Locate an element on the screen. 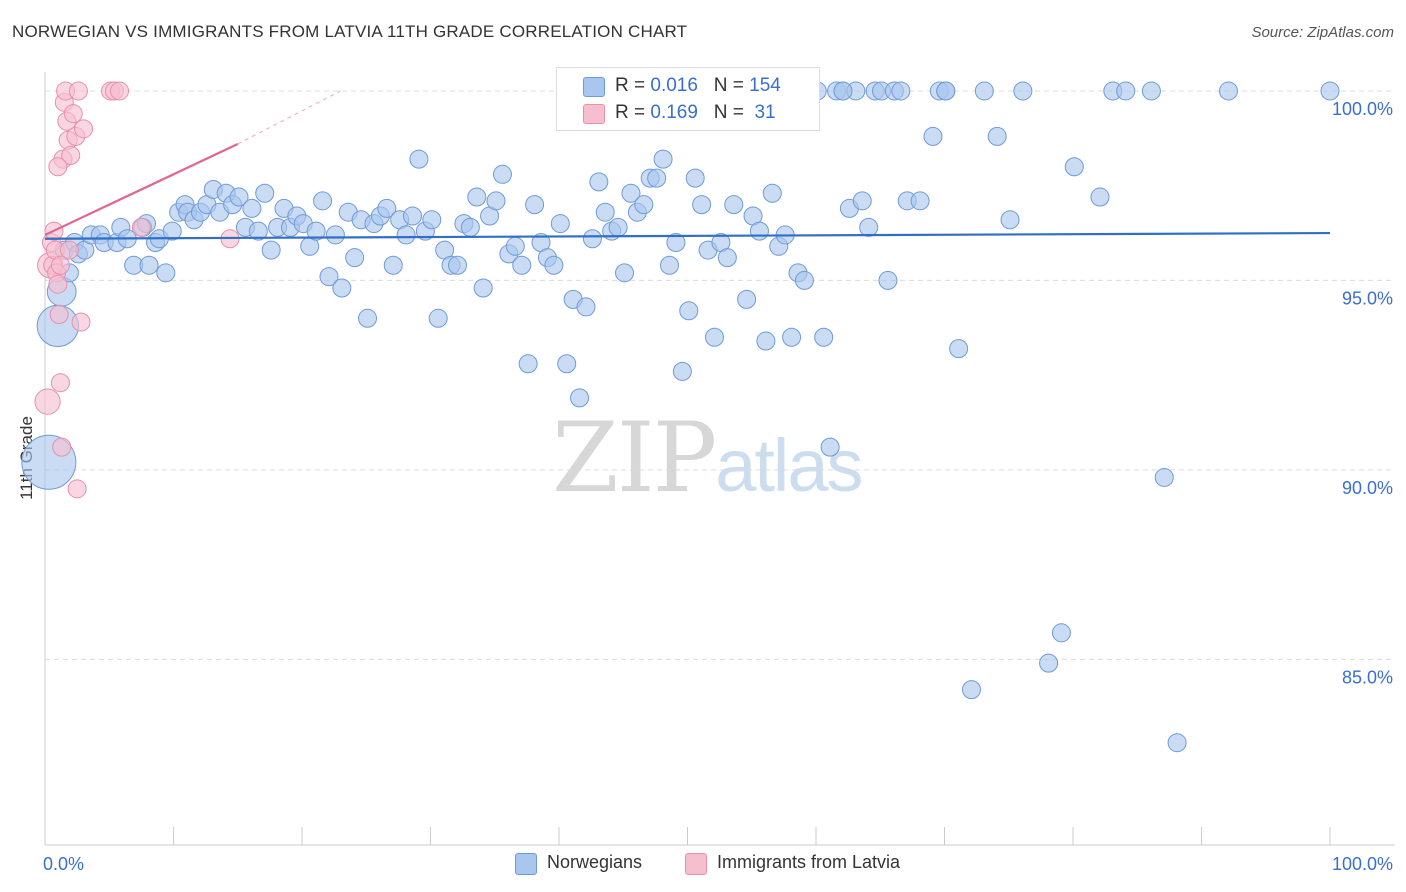 This screenshot has width=1406, height=892. source-label: Source: ZipAtlas.com is located at coordinates (1322, 32).